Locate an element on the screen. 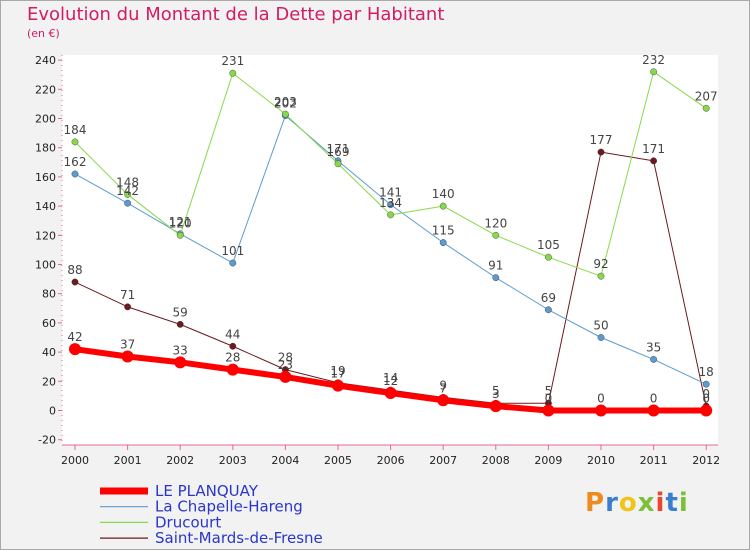 This screenshot has width=750, height=550. logo-letter: o is located at coordinates (628, 503).